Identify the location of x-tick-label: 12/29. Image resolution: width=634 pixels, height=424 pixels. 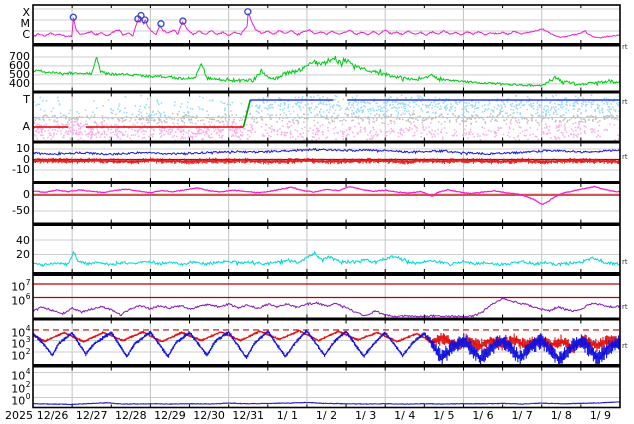
(170, 415).